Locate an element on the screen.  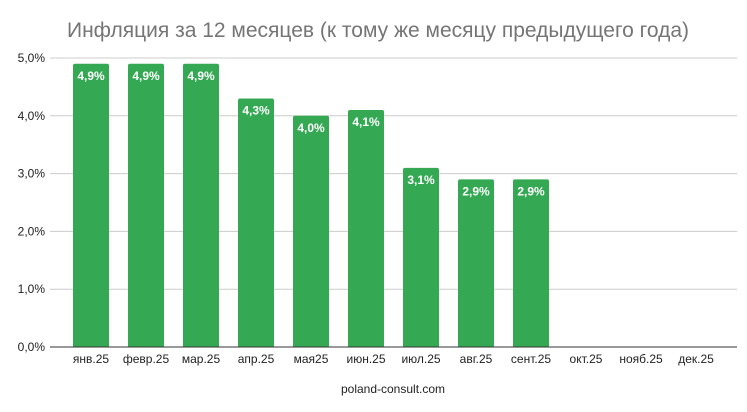
y-tick-label: 3,0% is located at coordinates (32, 174).